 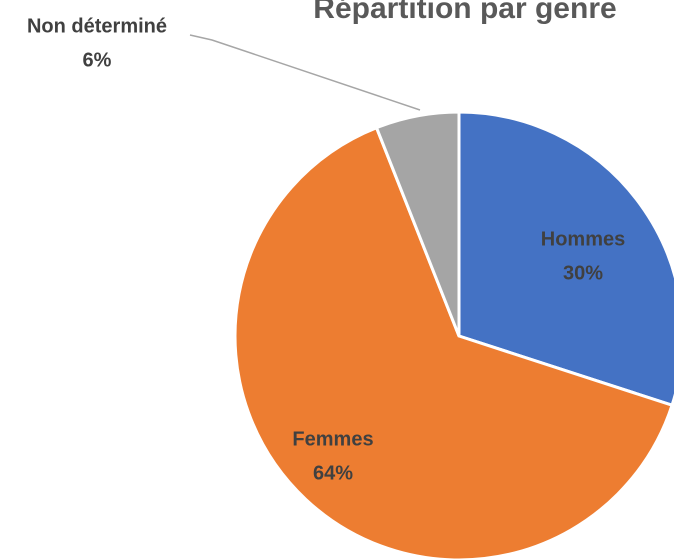 What do you see at coordinates (97, 60) in the screenshot?
I see `slice-value-label: 6%` at bounding box center [97, 60].